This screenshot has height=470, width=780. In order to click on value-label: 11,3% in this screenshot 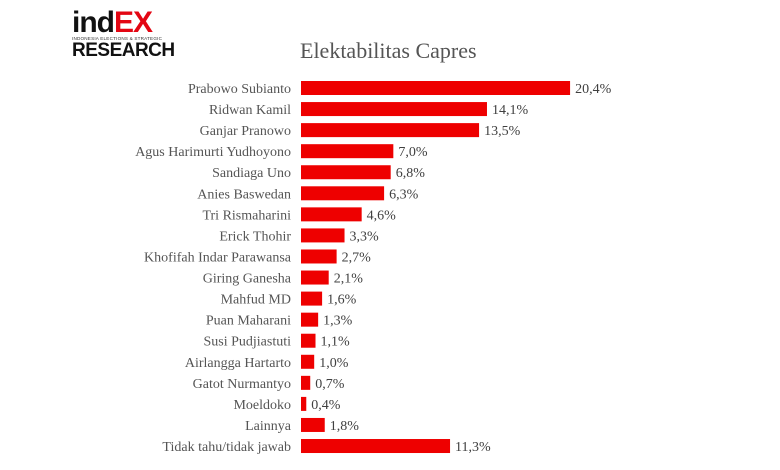, I will do `click(473, 447)`.